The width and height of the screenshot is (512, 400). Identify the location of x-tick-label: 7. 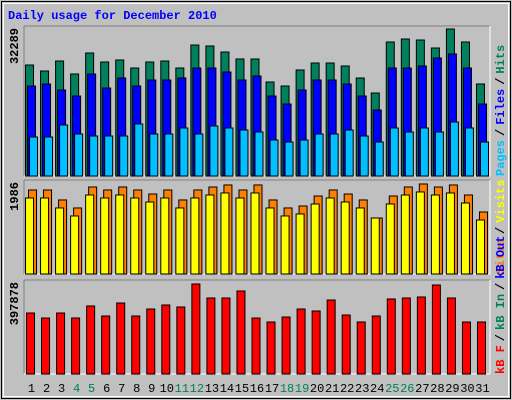
(121, 389).